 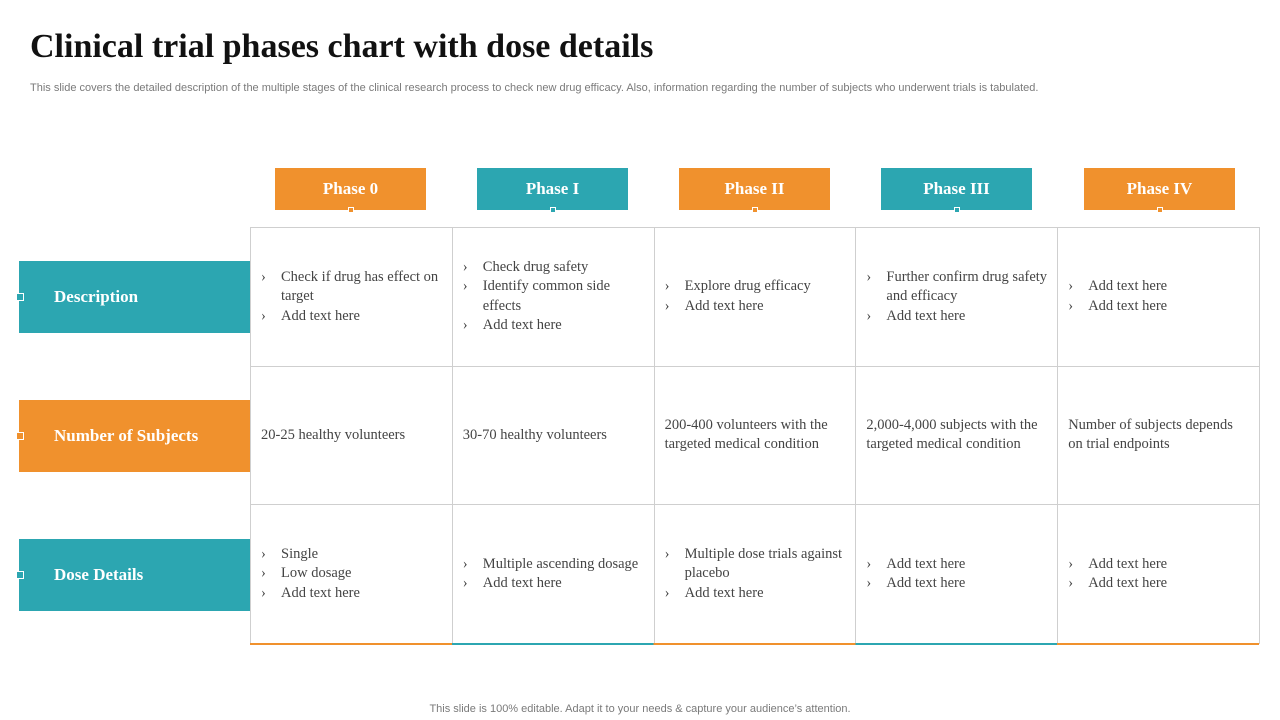 What do you see at coordinates (755, 564) in the screenshot?
I see `list-item: Multiple dose trials against placebo` at bounding box center [755, 564].